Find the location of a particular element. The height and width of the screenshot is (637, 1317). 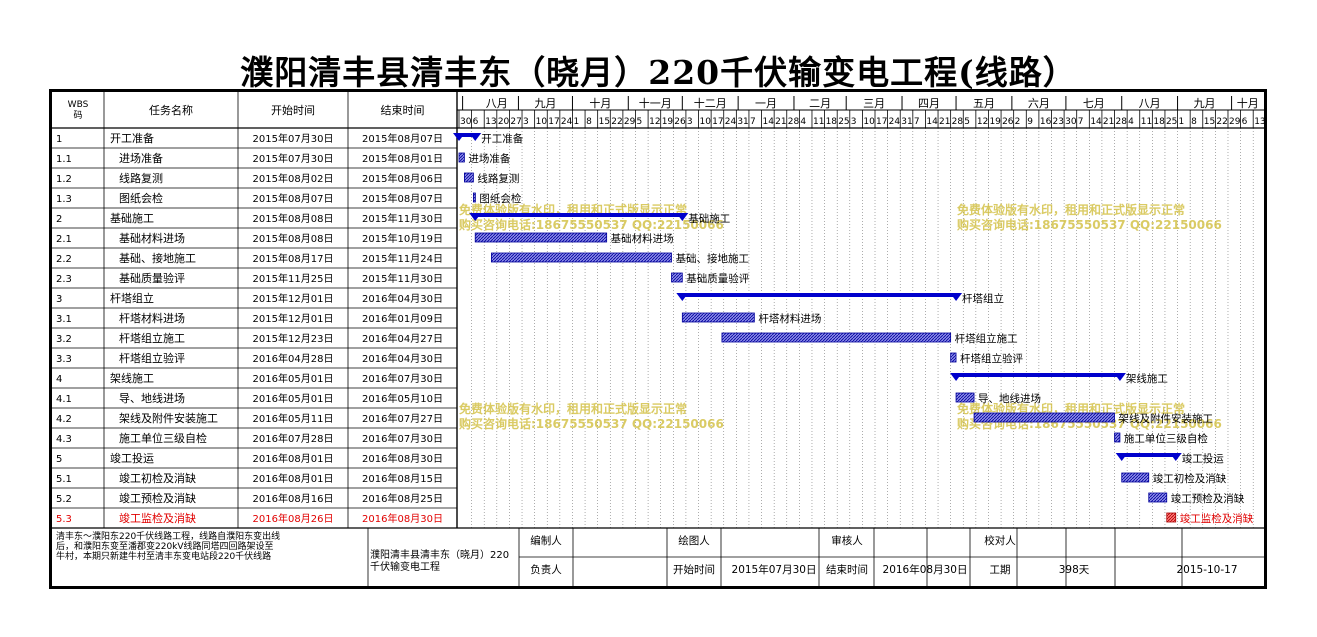

row-wbs: 5.3 is located at coordinates (64, 519).